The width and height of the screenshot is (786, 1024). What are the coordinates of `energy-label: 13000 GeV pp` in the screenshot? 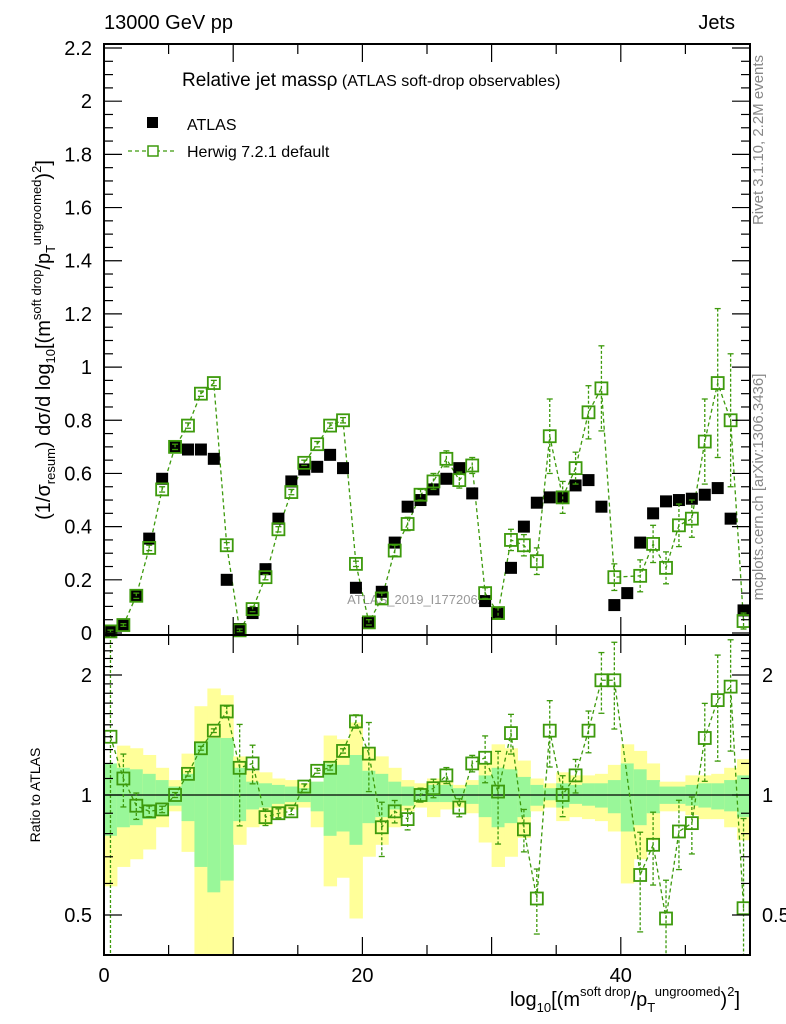 It's located at (168, 23).